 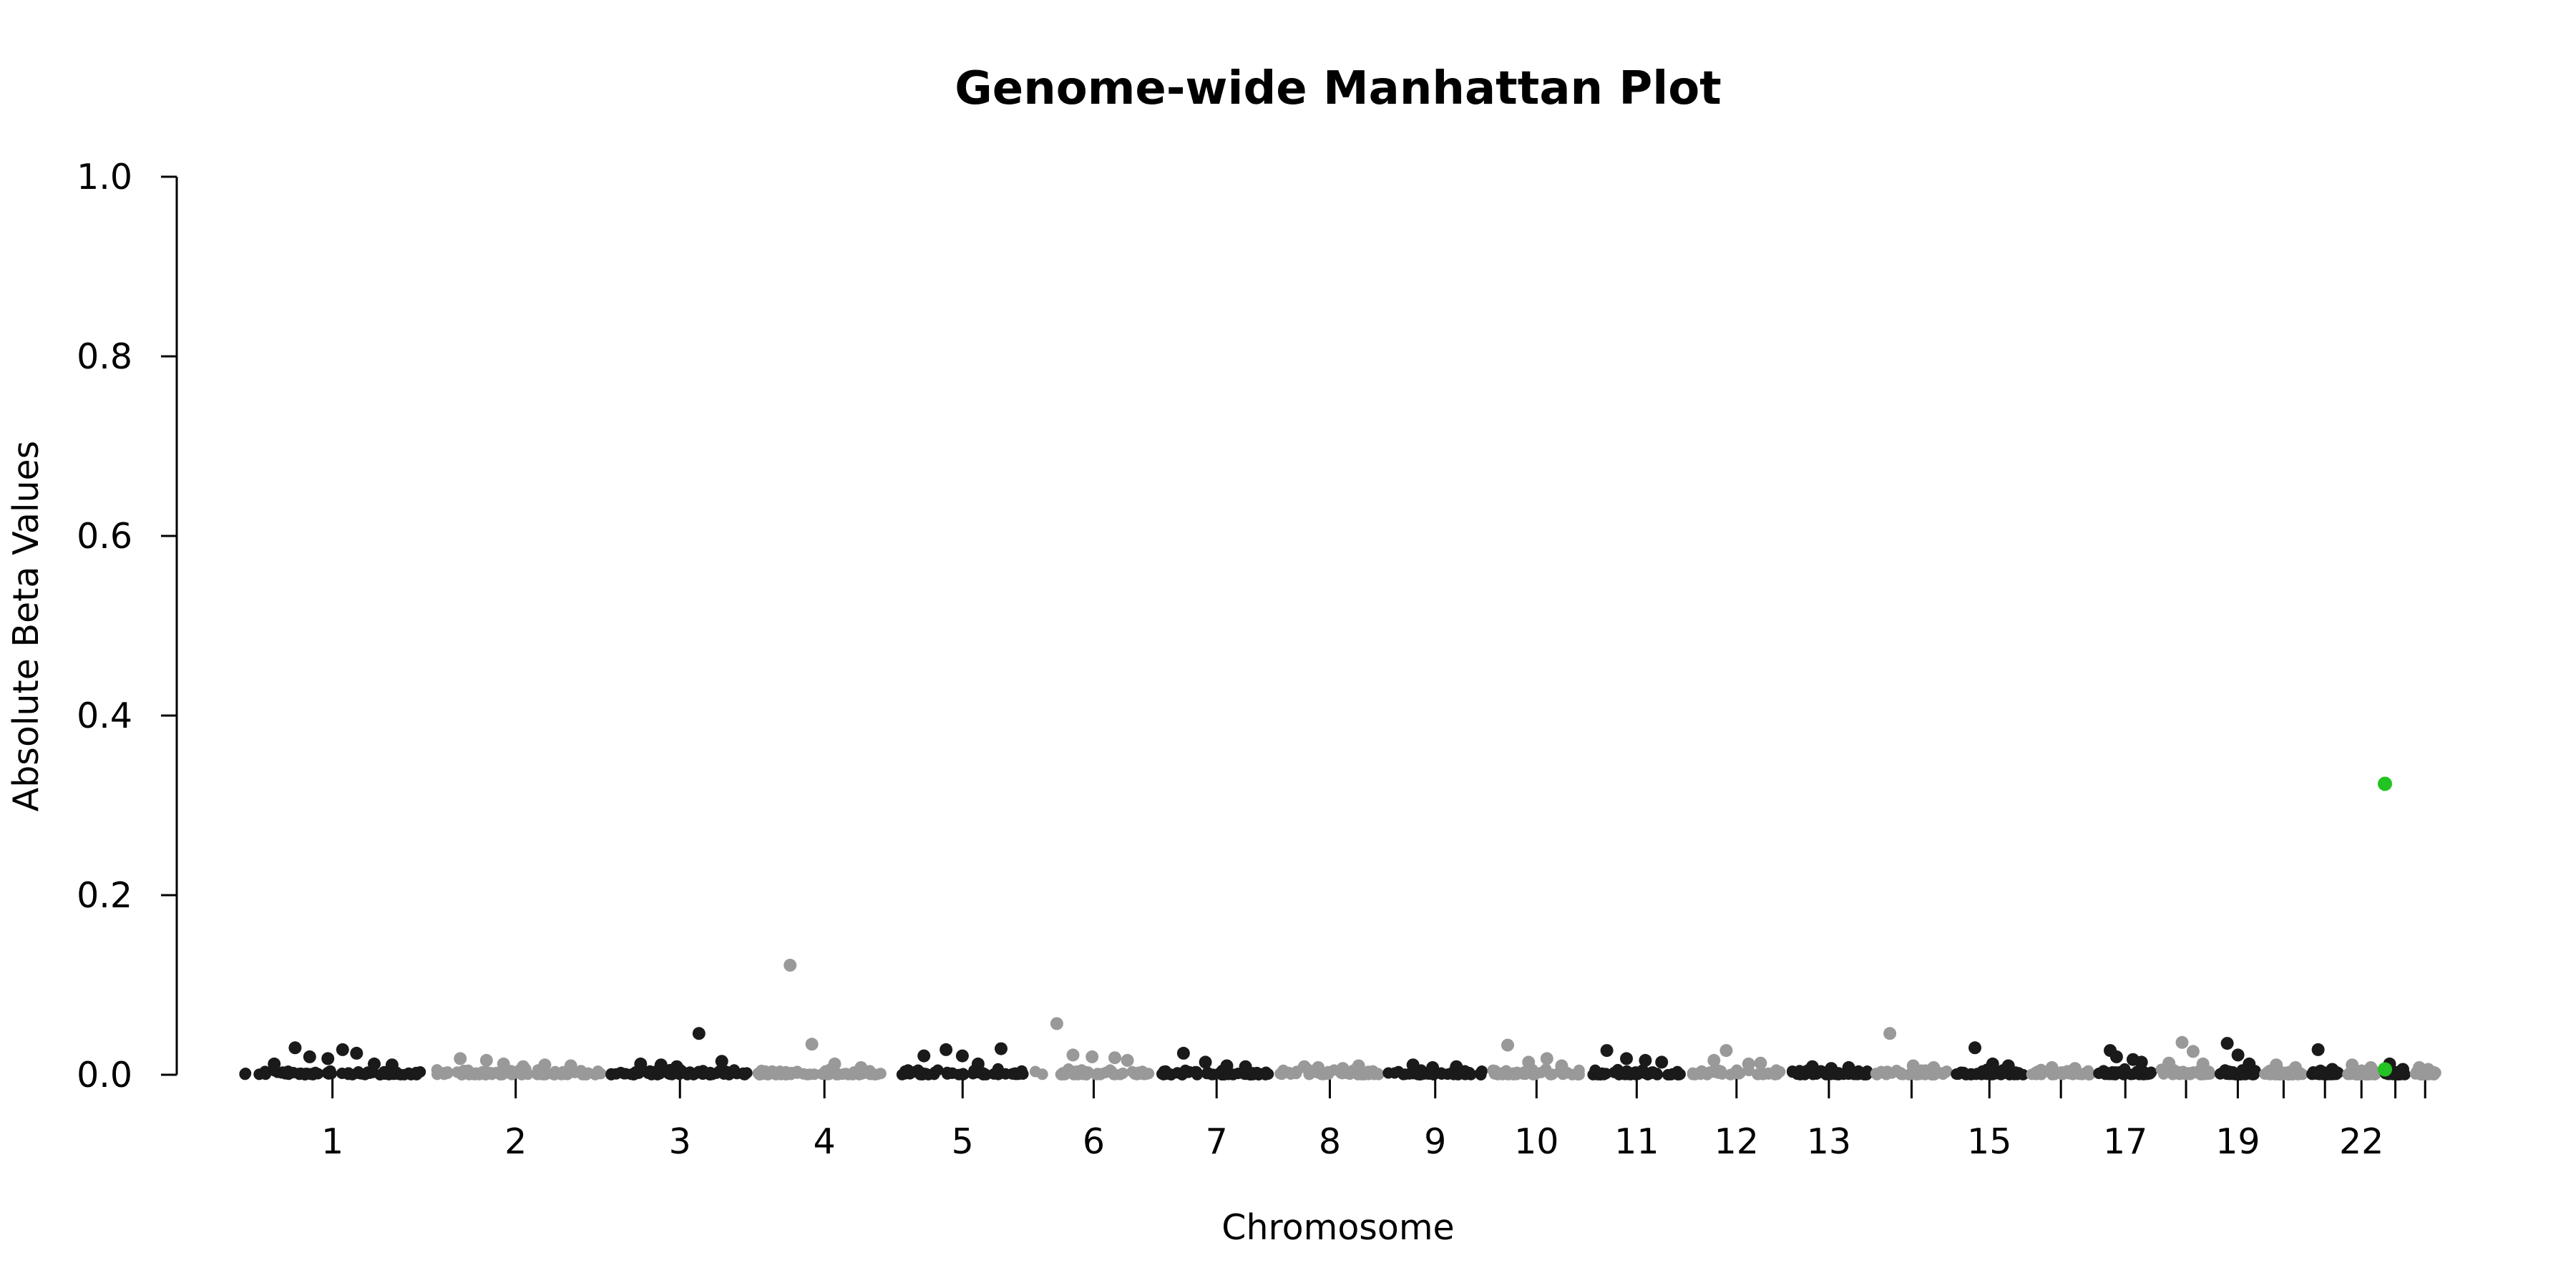 I want to click on x-tick-label: 5, so click(x=963, y=1141).